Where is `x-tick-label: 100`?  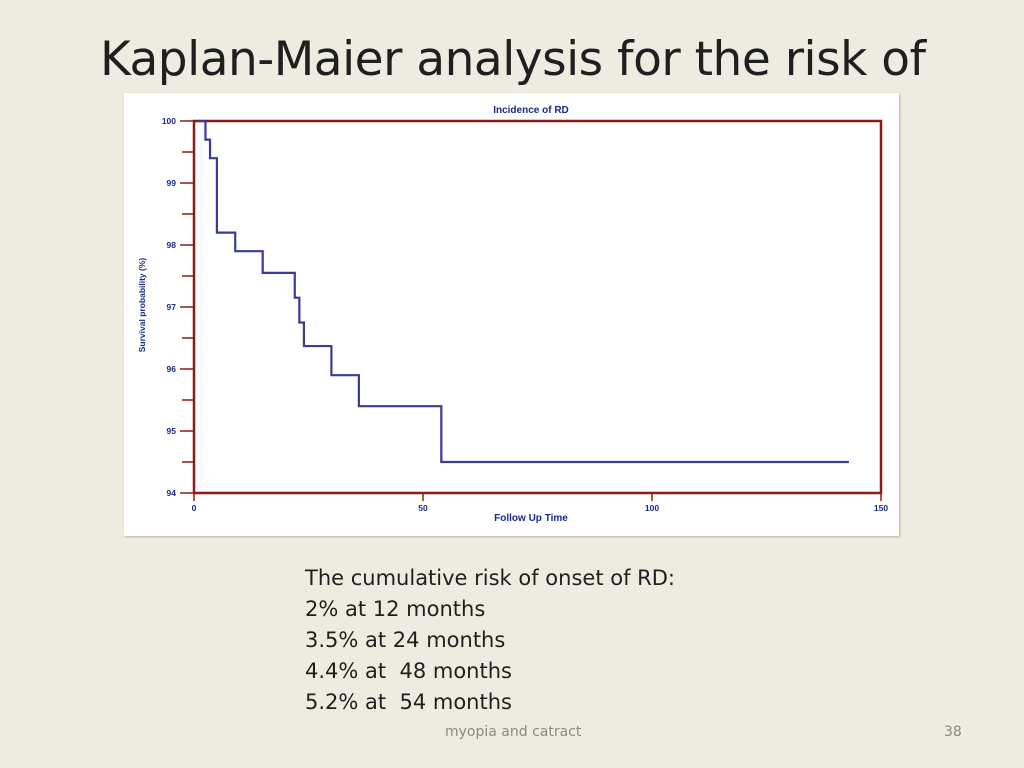 x-tick-label: 100 is located at coordinates (652, 508).